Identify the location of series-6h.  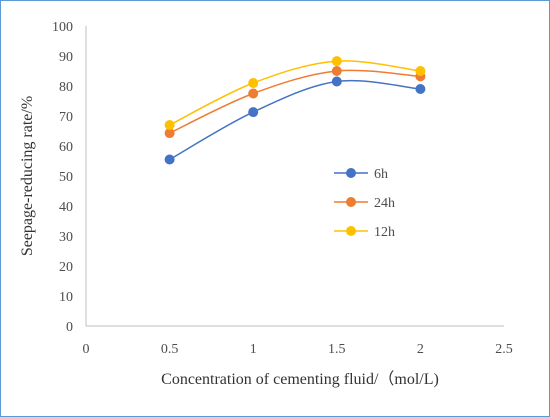
(295, 120).